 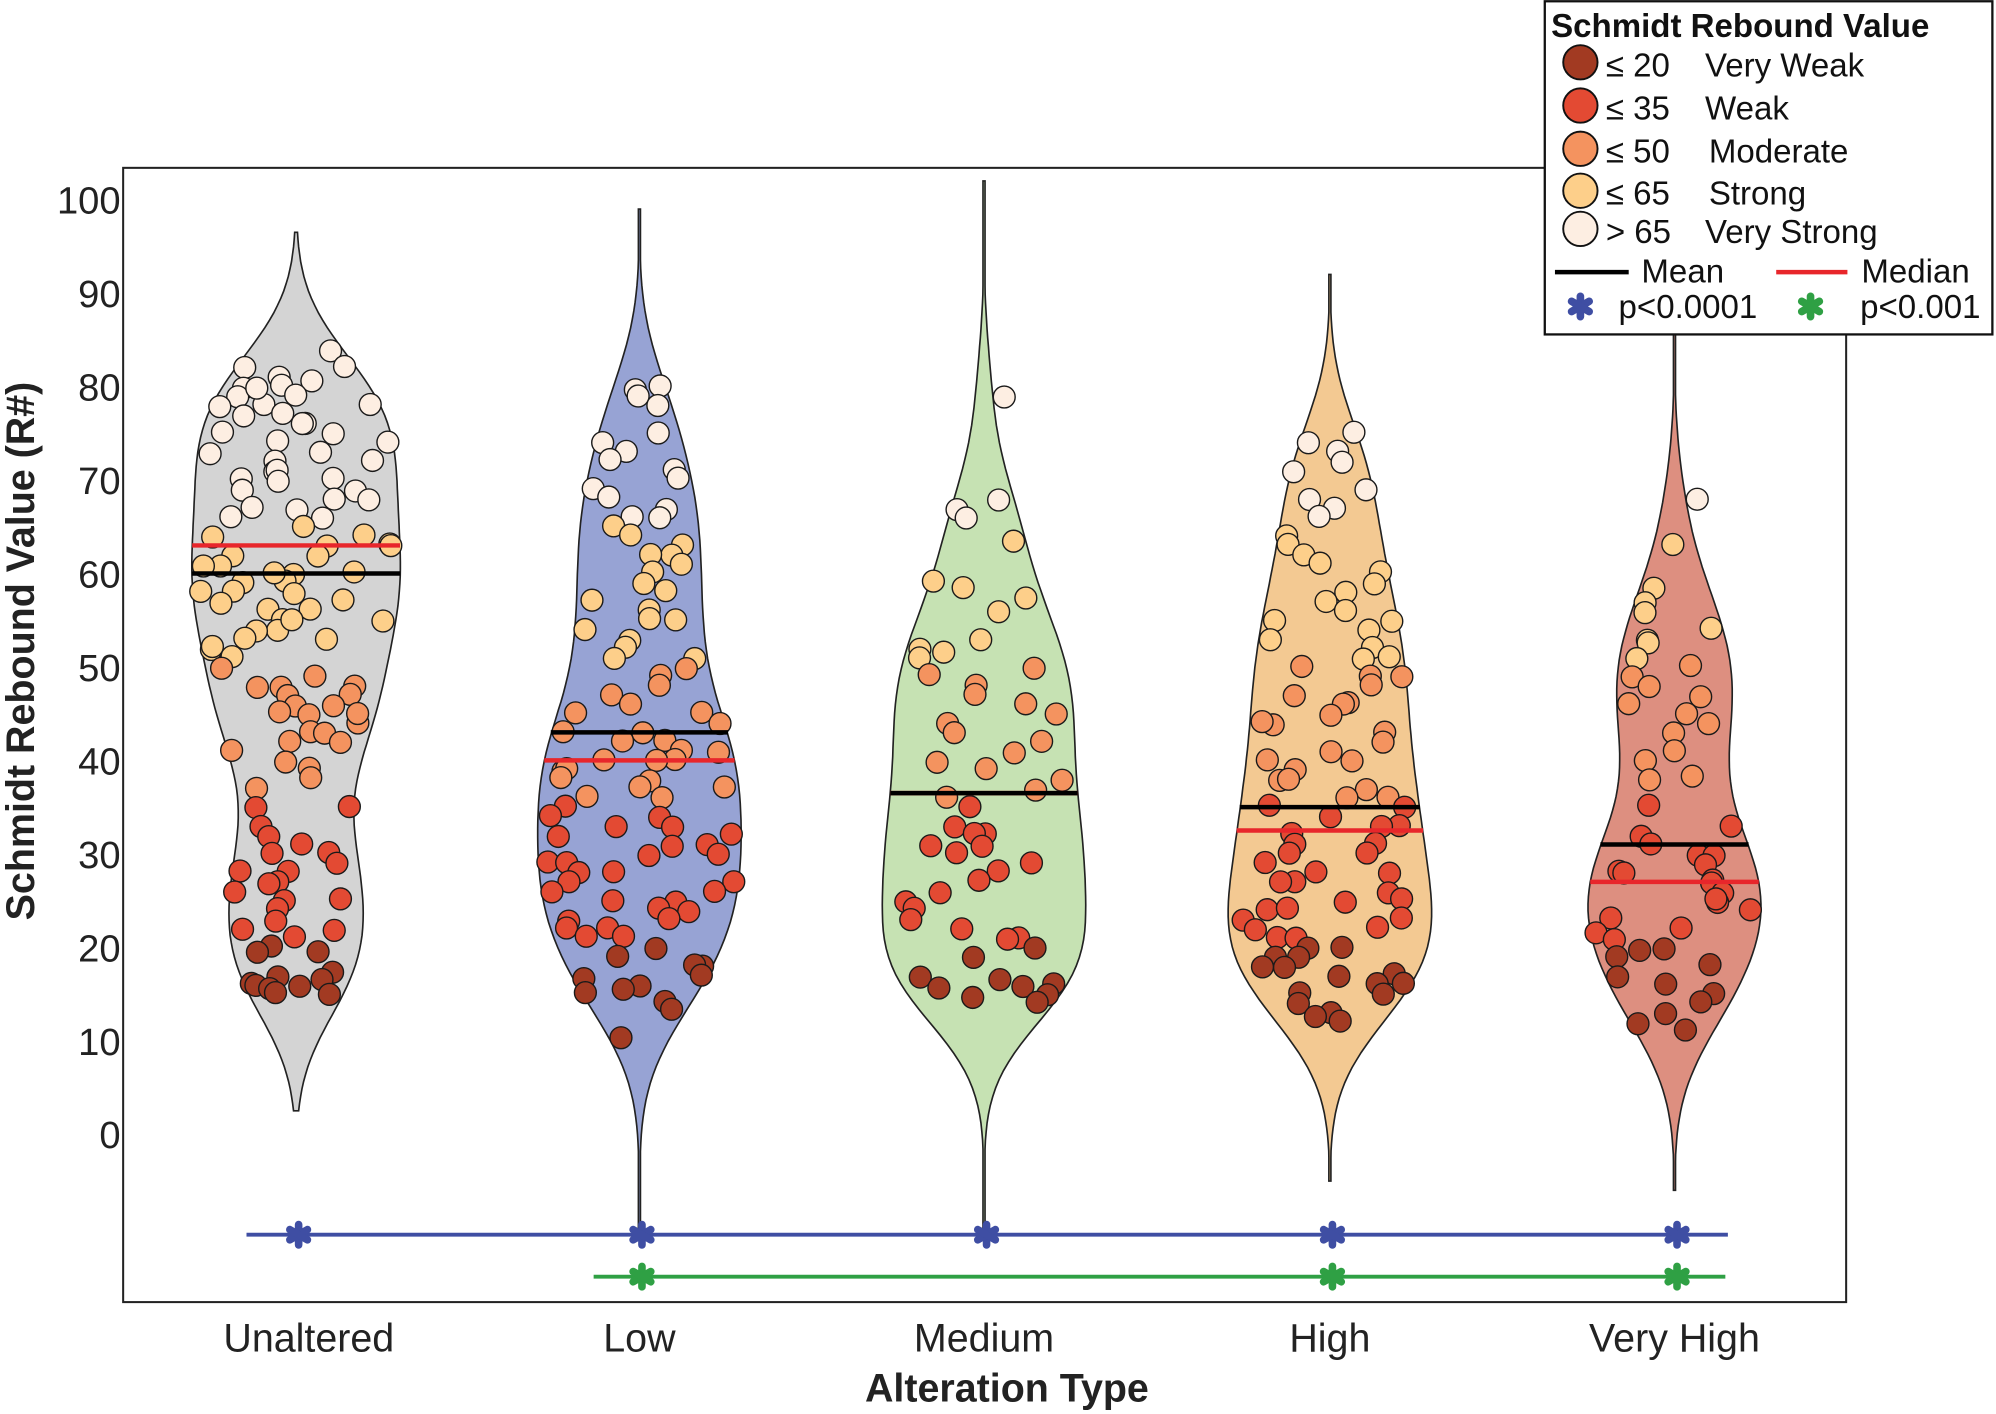 What do you see at coordinates (99, 481) in the screenshot?
I see `y-tick-label: 70` at bounding box center [99, 481].